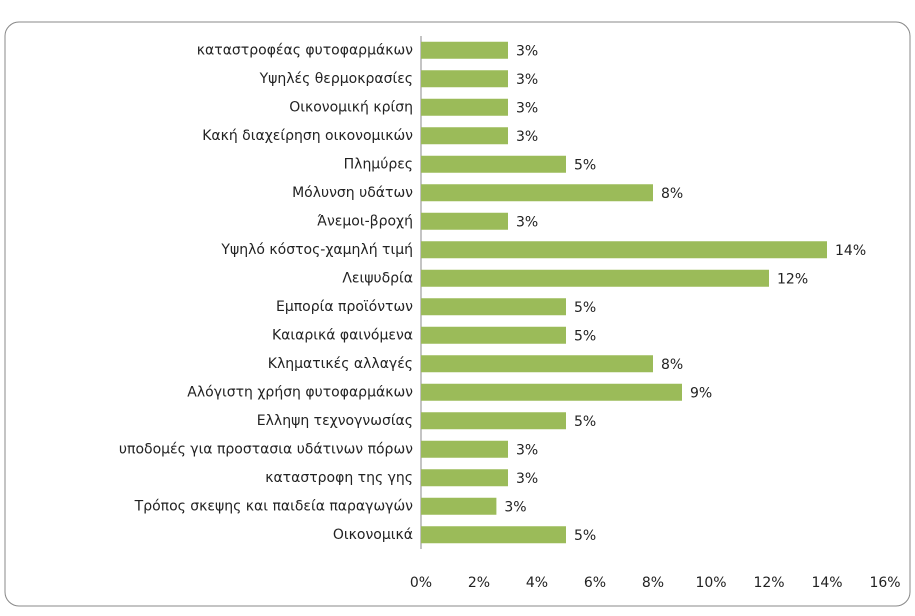 Image resolution: width=915 pixels, height=616 pixels. What do you see at coordinates (479, 583) in the screenshot?
I see `x-tick-label: 2%` at bounding box center [479, 583].